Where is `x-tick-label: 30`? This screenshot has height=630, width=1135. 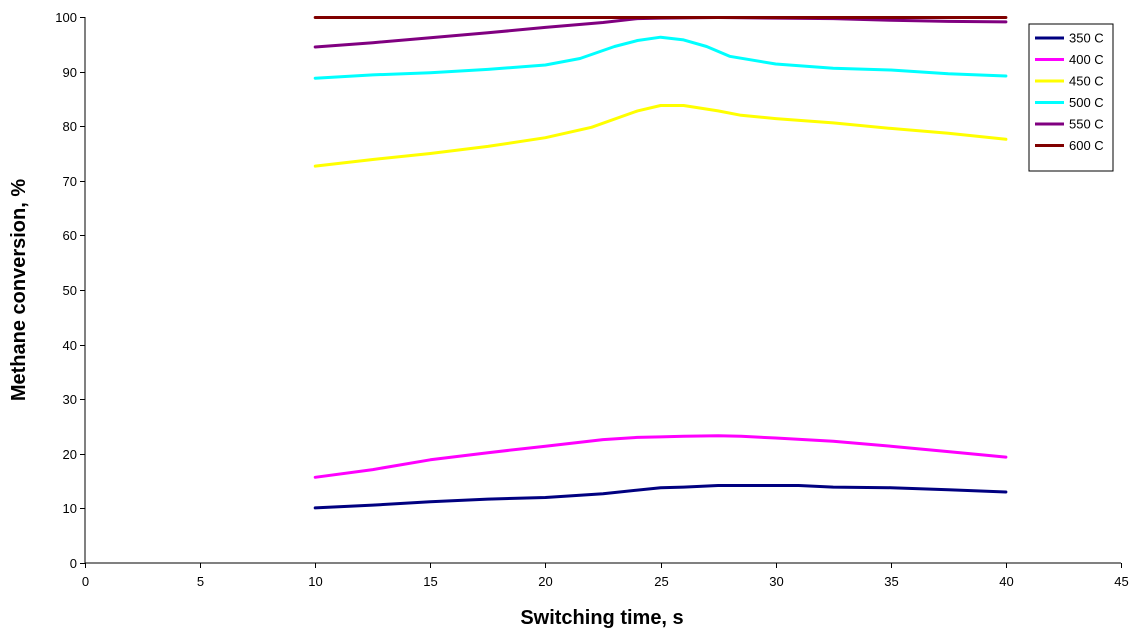 x-tick-label: 30 is located at coordinates (776, 581).